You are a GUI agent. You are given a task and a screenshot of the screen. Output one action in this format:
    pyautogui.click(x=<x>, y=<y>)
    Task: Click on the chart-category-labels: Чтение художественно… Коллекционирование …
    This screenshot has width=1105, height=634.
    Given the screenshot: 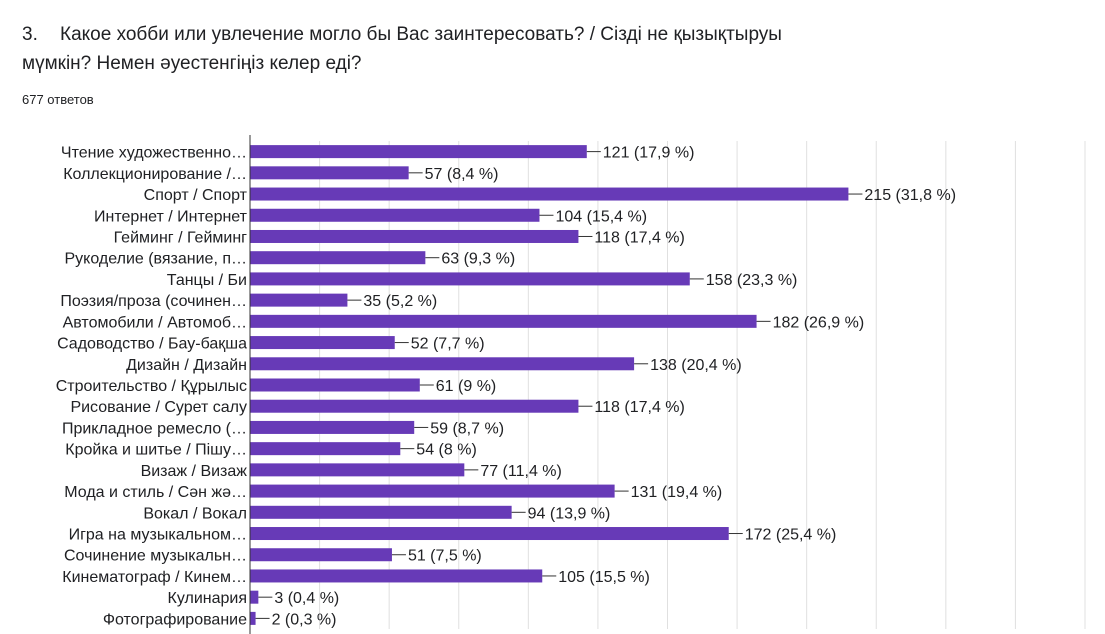 What is the action you would take?
    pyautogui.click(x=152, y=387)
    